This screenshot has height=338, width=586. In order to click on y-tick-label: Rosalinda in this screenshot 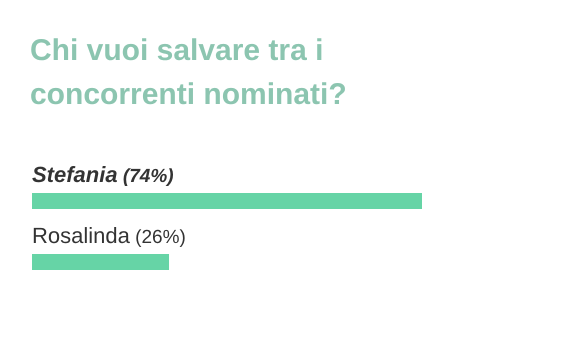, I will do `click(81, 235)`.